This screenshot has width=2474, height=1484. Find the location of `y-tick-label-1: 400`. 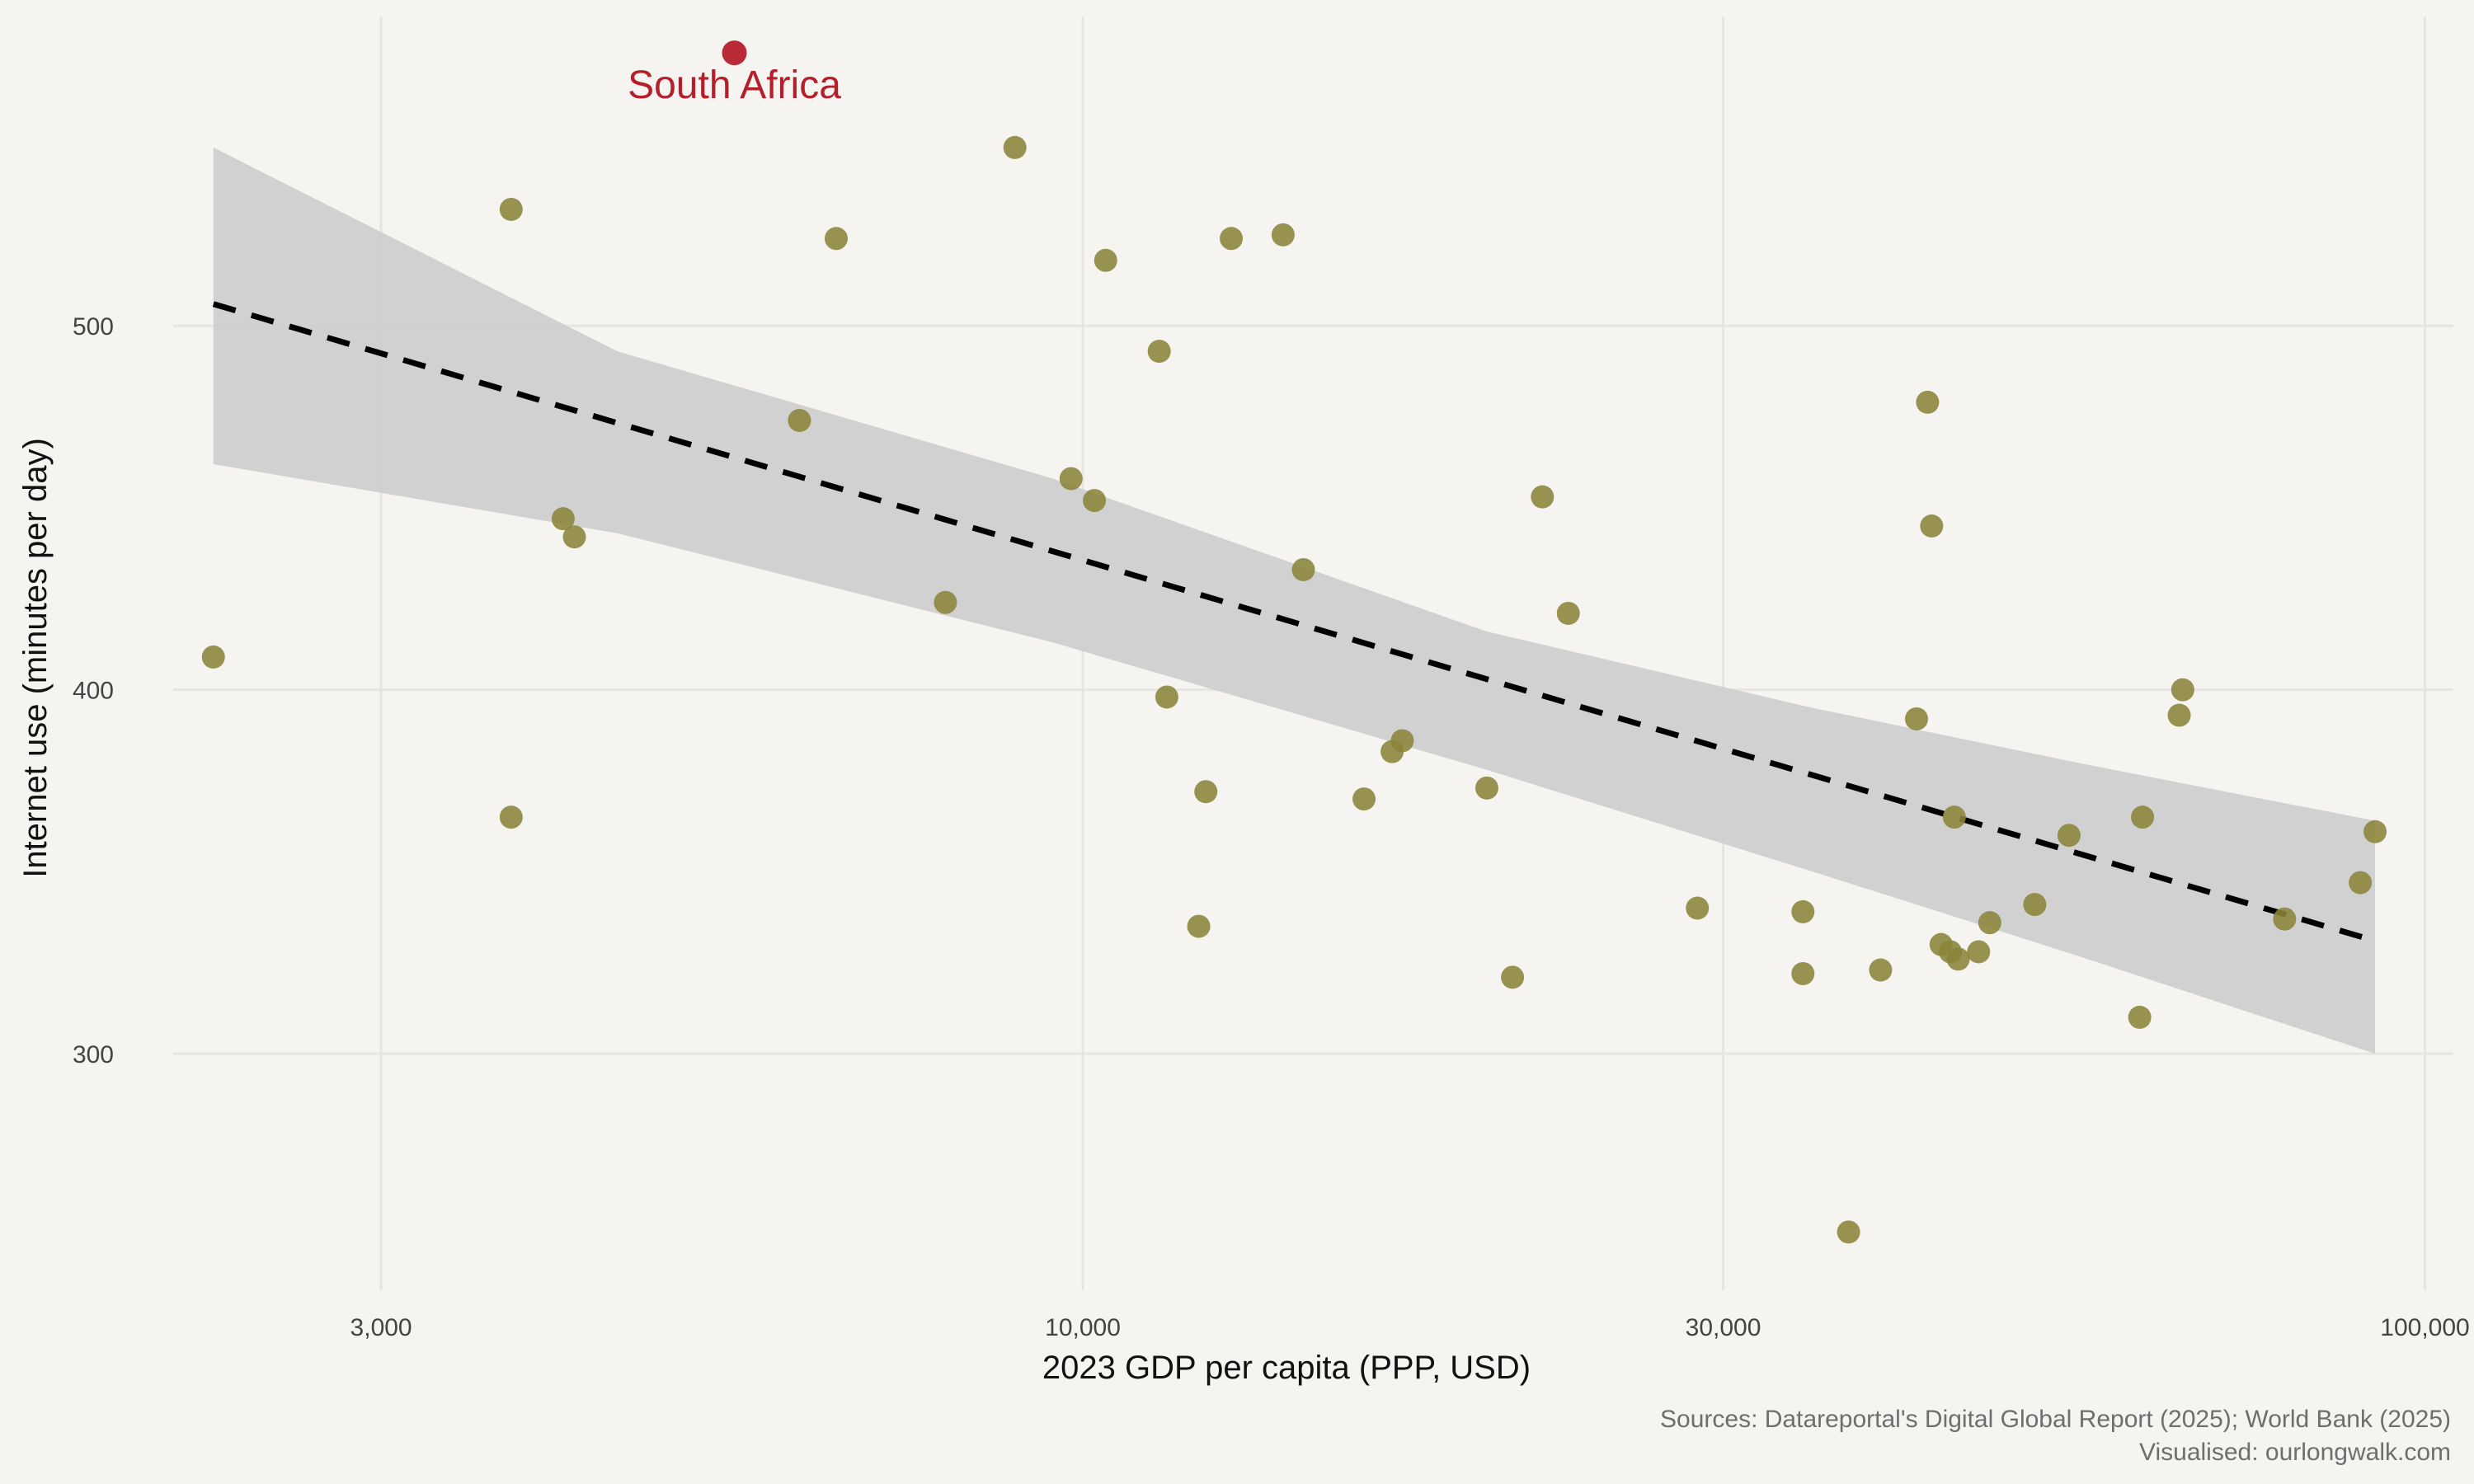

y-tick-label-1: 400 is located at coordinates (93, 691).